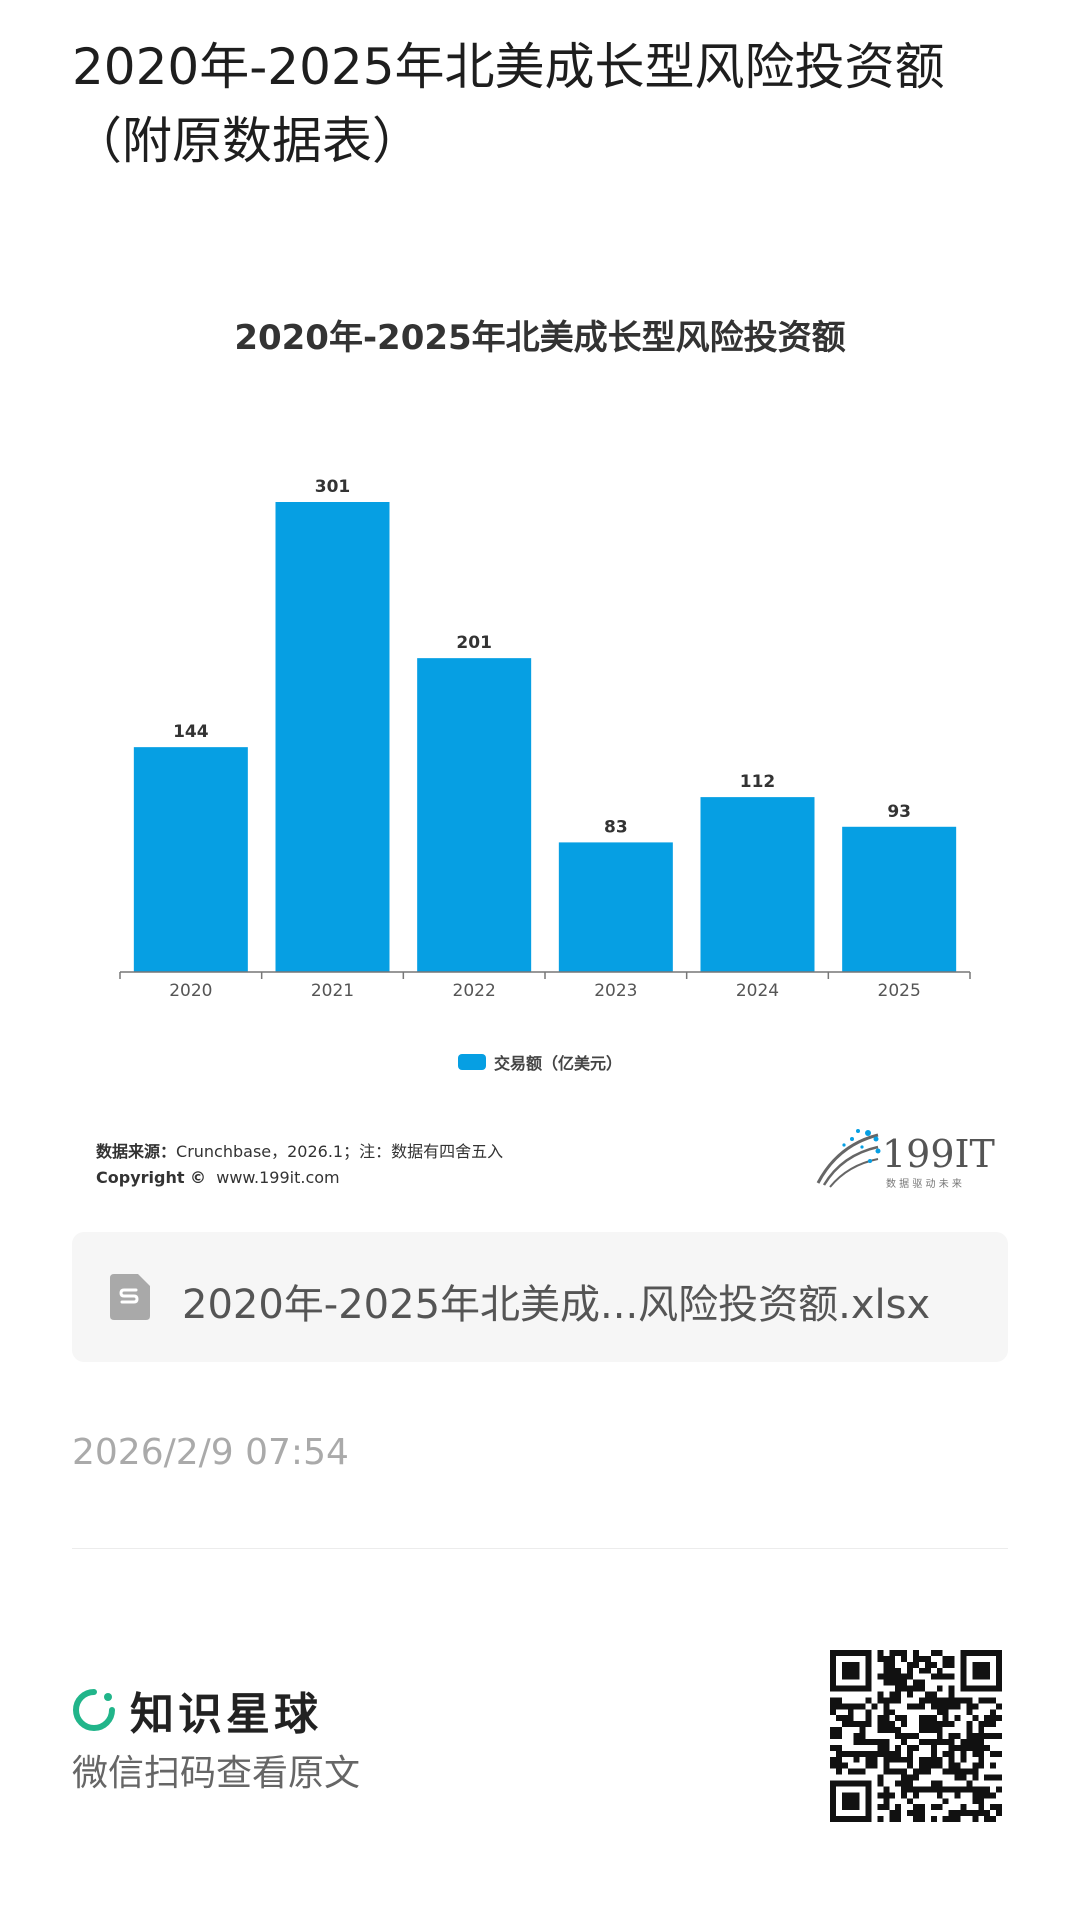 Image resolution: width=1080 pixels, height=1915 pixels. I want to click on legend-label: 交易额（亿美元）, so click(557, 1063).